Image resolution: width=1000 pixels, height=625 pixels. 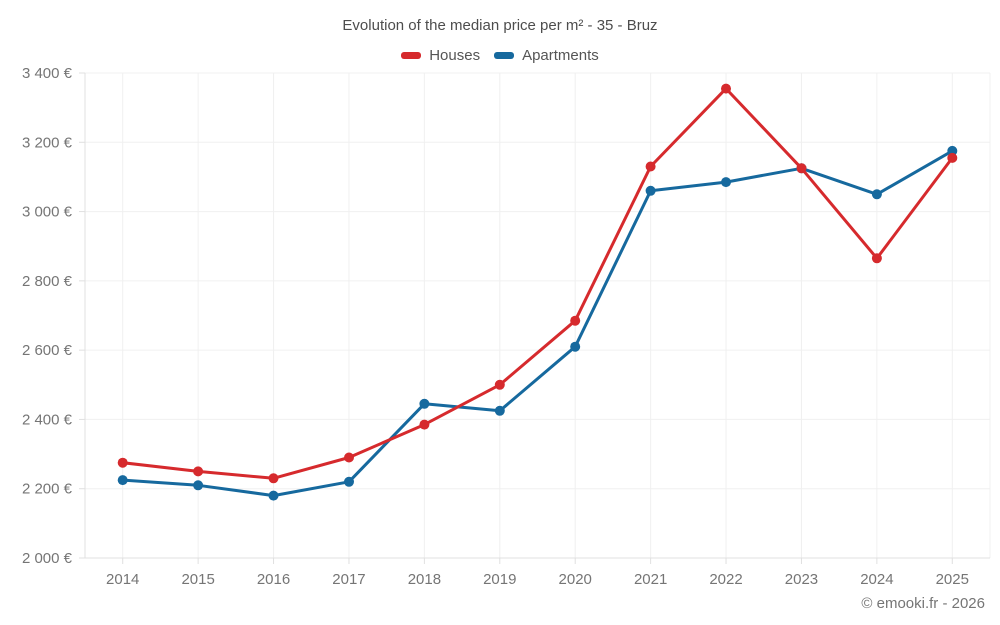 What do you see at coordinates (411, 55) in the screenshot?
I see `houses-swatch-icon` at bounding box center [411, 55].